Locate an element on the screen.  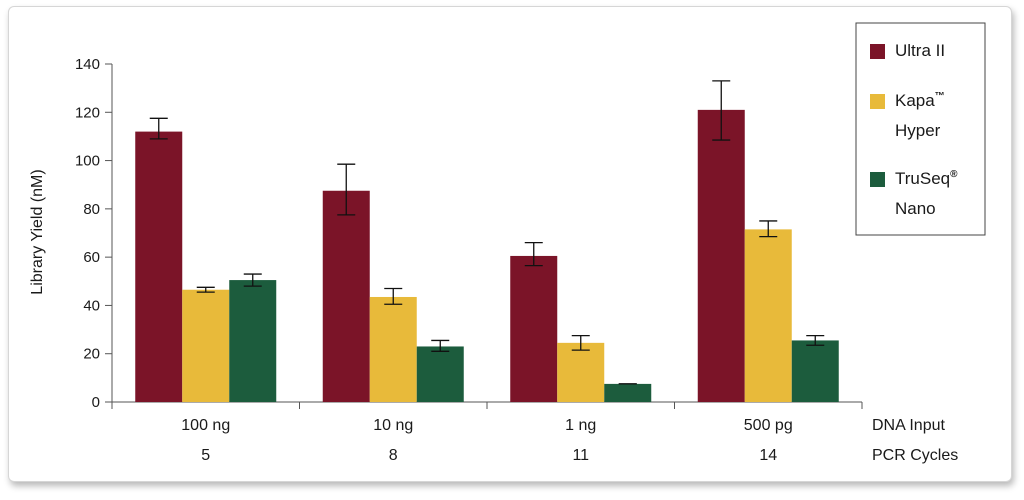
x-row-label-pcr-cycles: PCR Cycles is located at coordinates (915, 455).